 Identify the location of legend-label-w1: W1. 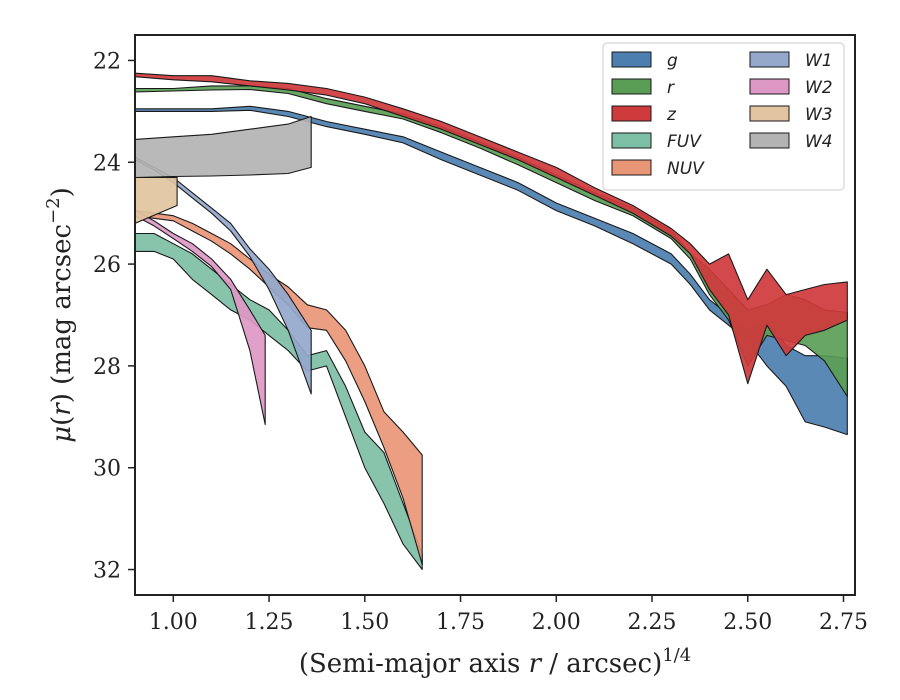
(819, 61).